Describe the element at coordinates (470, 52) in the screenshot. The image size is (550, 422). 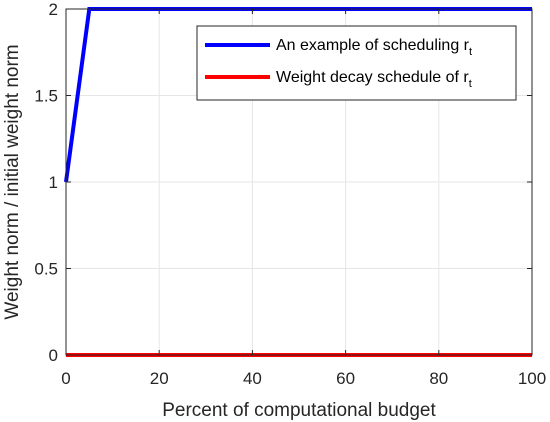
I see `legend-subscript-scheduling: t` at that location.